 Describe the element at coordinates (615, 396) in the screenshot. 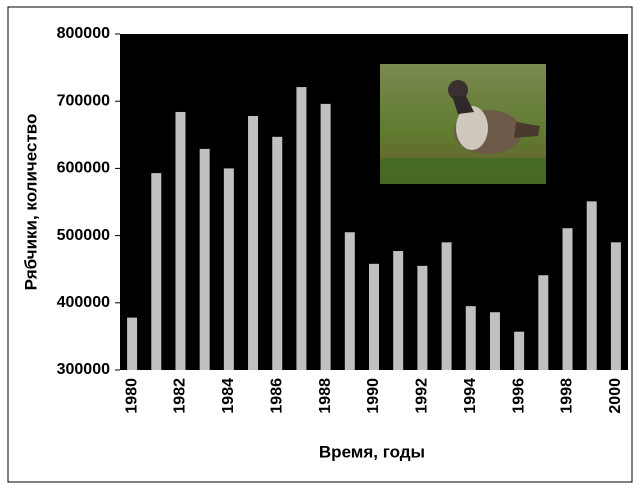

I see `x-tick-label: 2000` at that location.